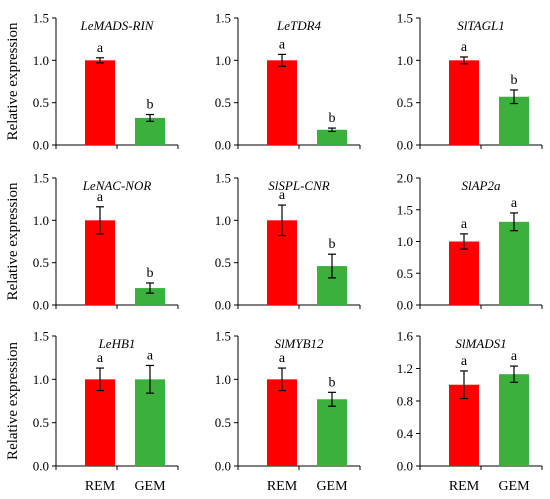 This screenshot has height=499, width=550. What do you see at coordinates (480, 343) in the screenshot?
I see `panel-title: SlMADS1` at bounding box center [480, 343].